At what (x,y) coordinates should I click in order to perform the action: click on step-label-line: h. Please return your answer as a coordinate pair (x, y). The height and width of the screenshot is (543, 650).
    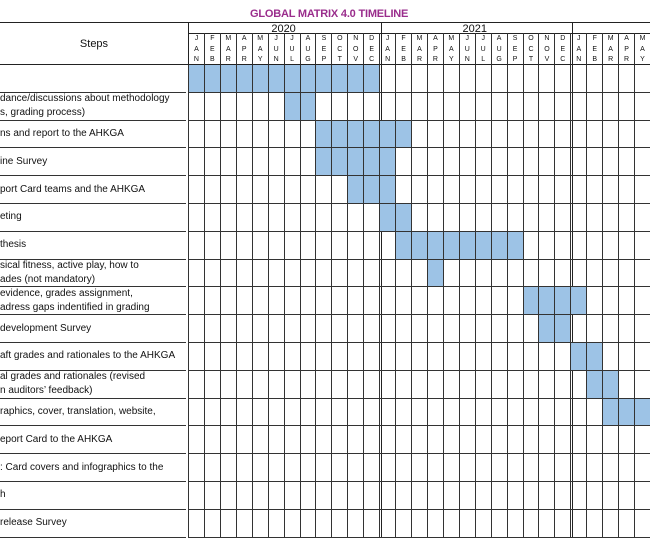
    Looking at the image, I should click on (3, 495).